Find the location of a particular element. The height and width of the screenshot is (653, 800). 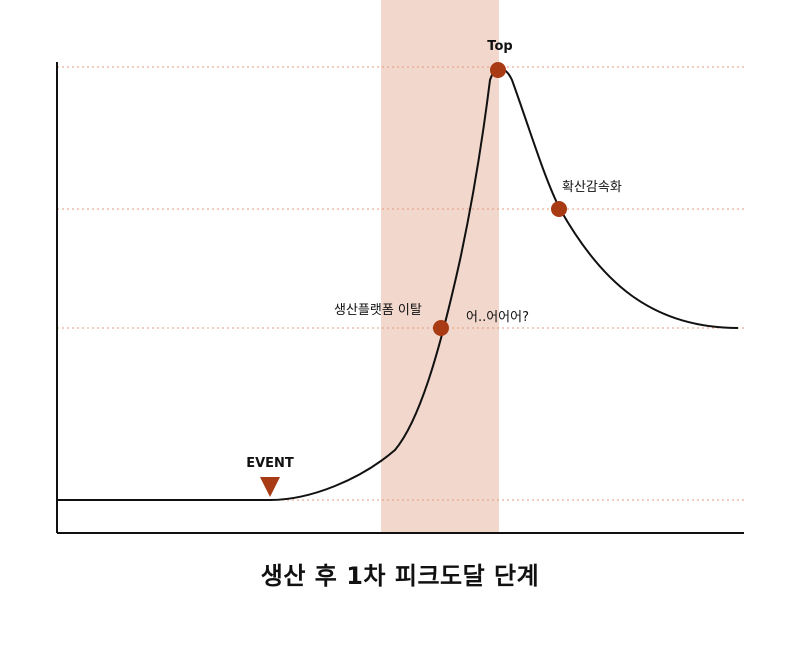

event-marker is located at coordinates (270, 487).